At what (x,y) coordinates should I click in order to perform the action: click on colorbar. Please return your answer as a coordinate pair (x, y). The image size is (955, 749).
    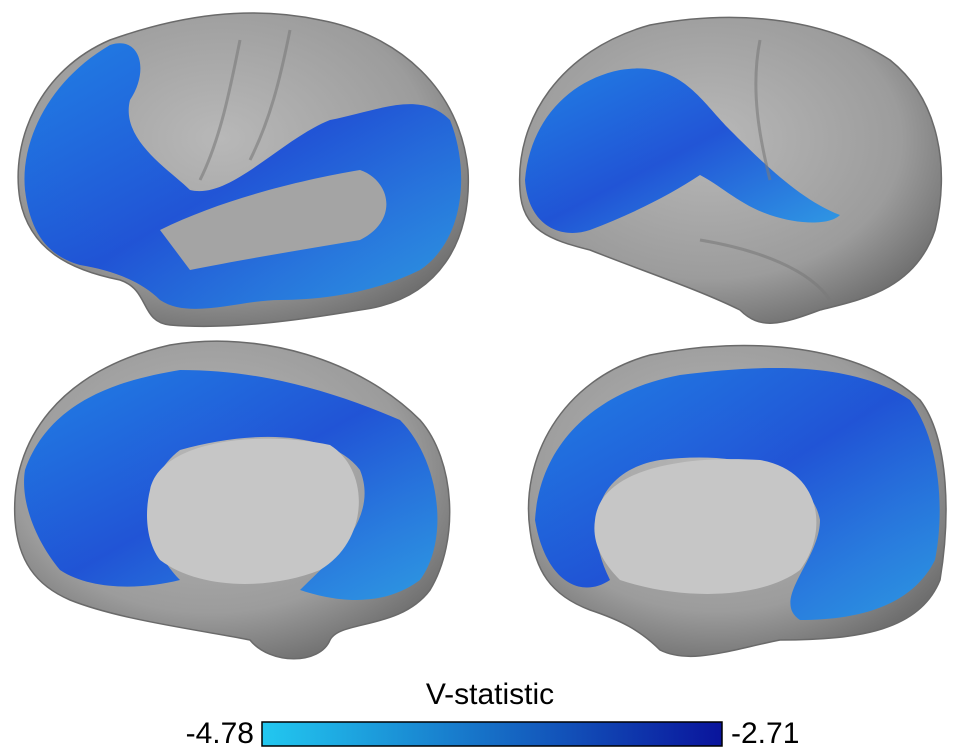
    Looking at the image, I should click on (492, 734).